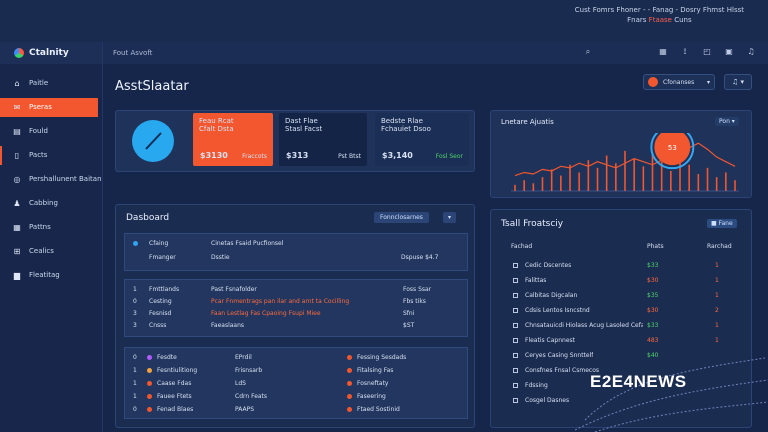 This screenshot has width=768, height=432. What do you see at coordinates (671, 394) in the screenshot?
I see `watermark-wave` at bounding box center [671, 394].